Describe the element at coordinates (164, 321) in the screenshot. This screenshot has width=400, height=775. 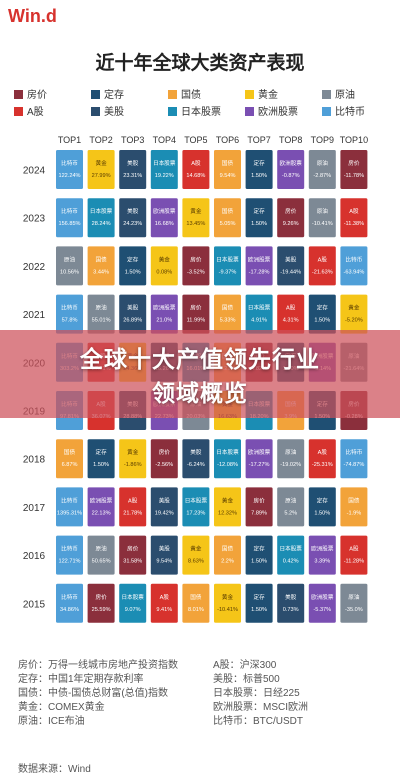
I see `cell-return-value: 21.0%` at that location.